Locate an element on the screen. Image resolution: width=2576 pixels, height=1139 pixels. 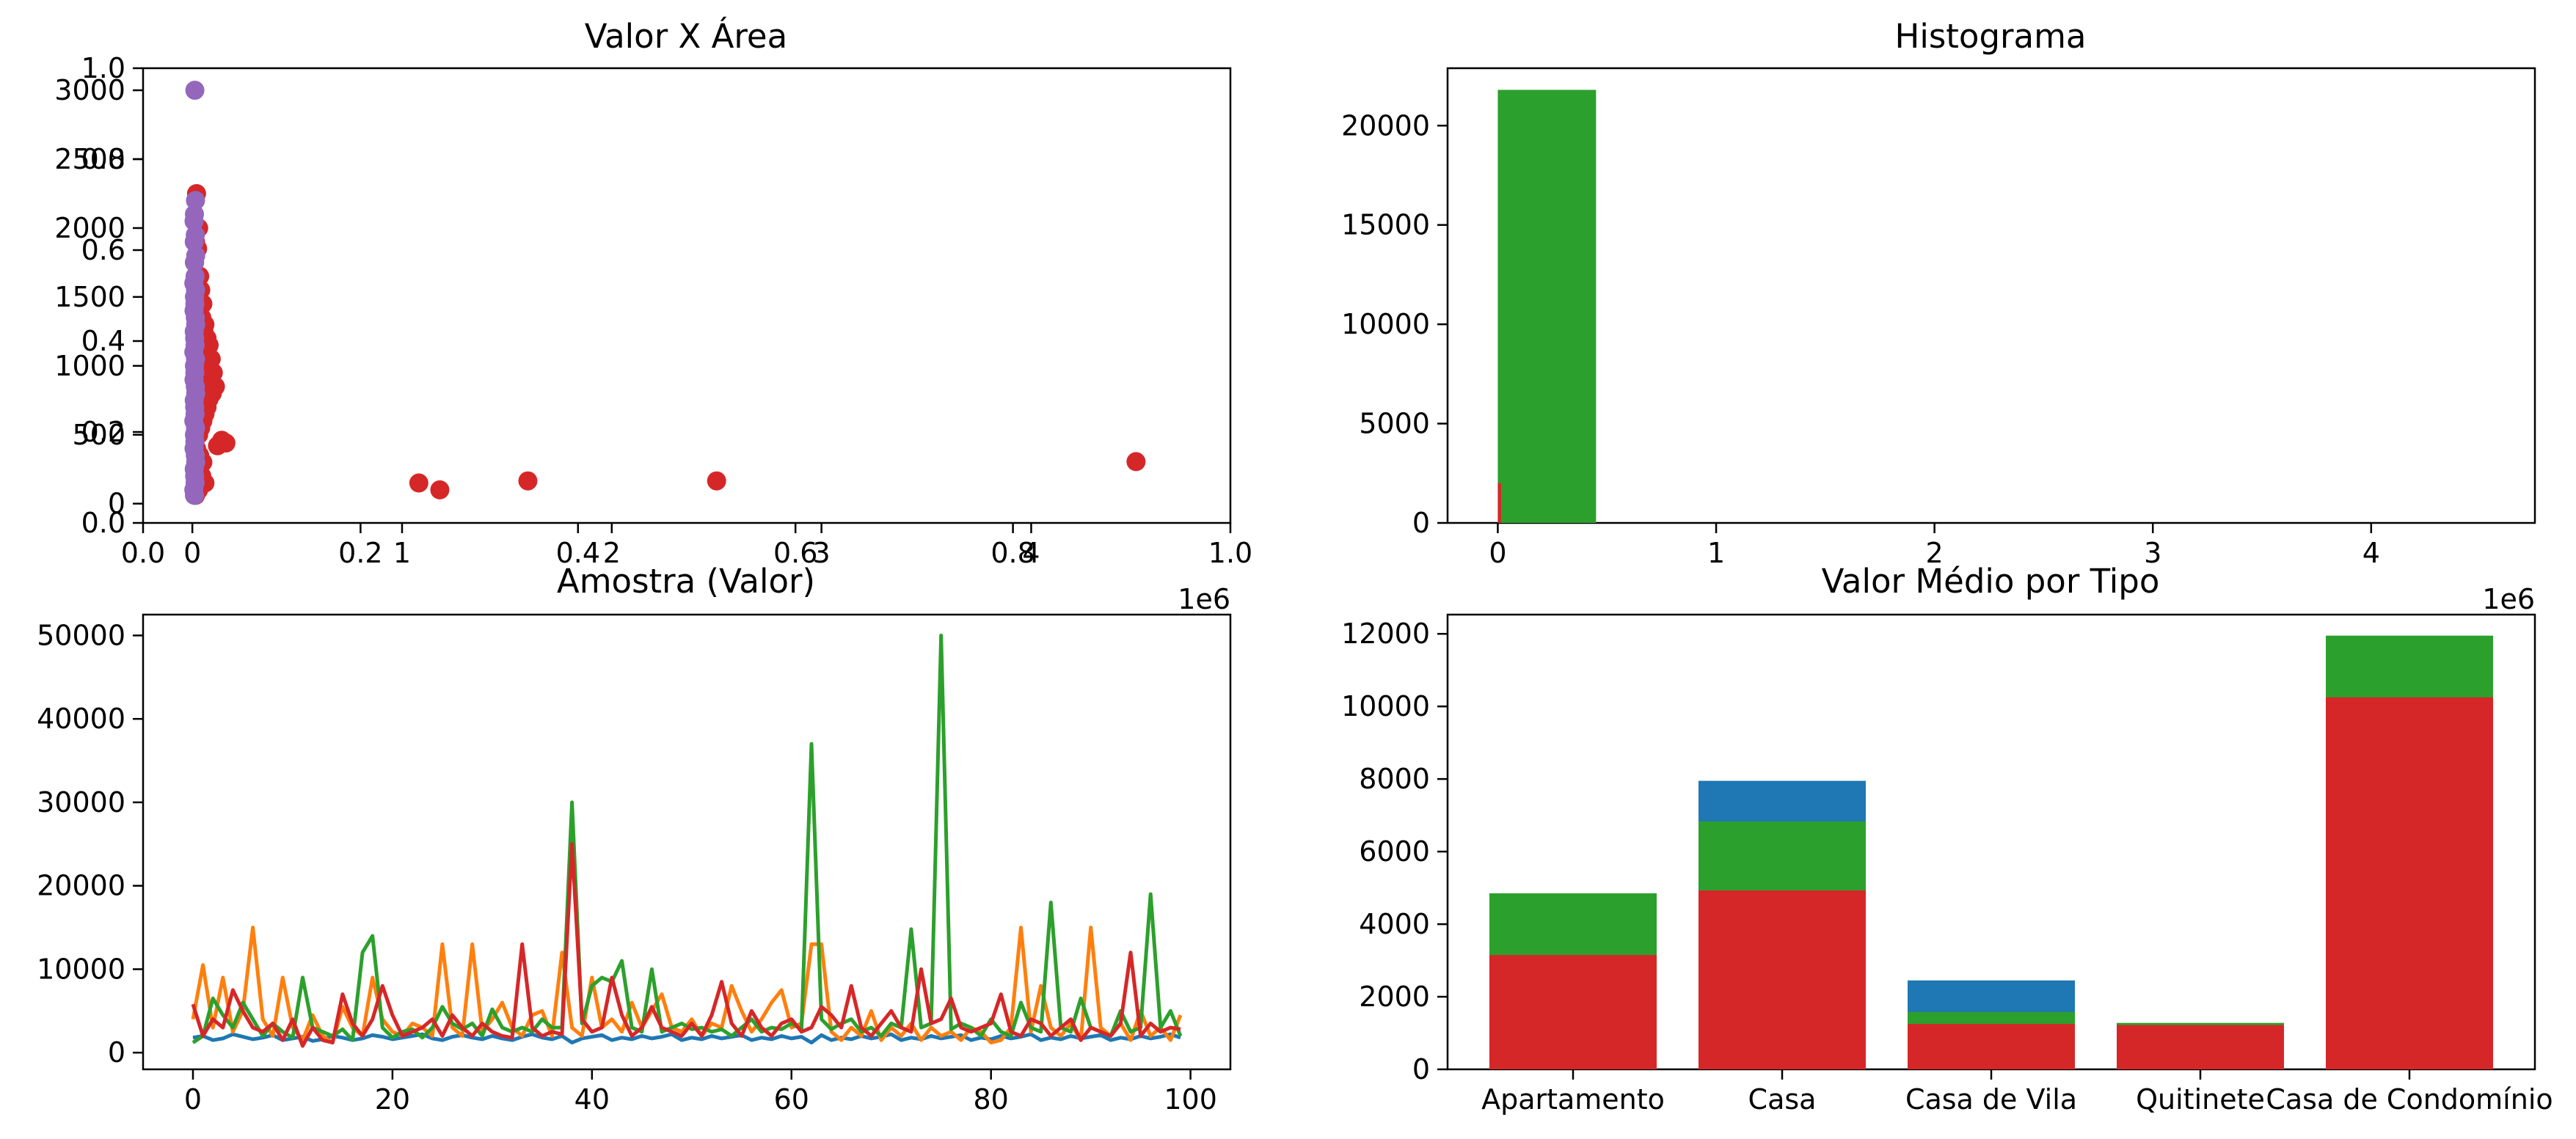
y-tick-label: 5000 is located at coordinates (1394, 424).